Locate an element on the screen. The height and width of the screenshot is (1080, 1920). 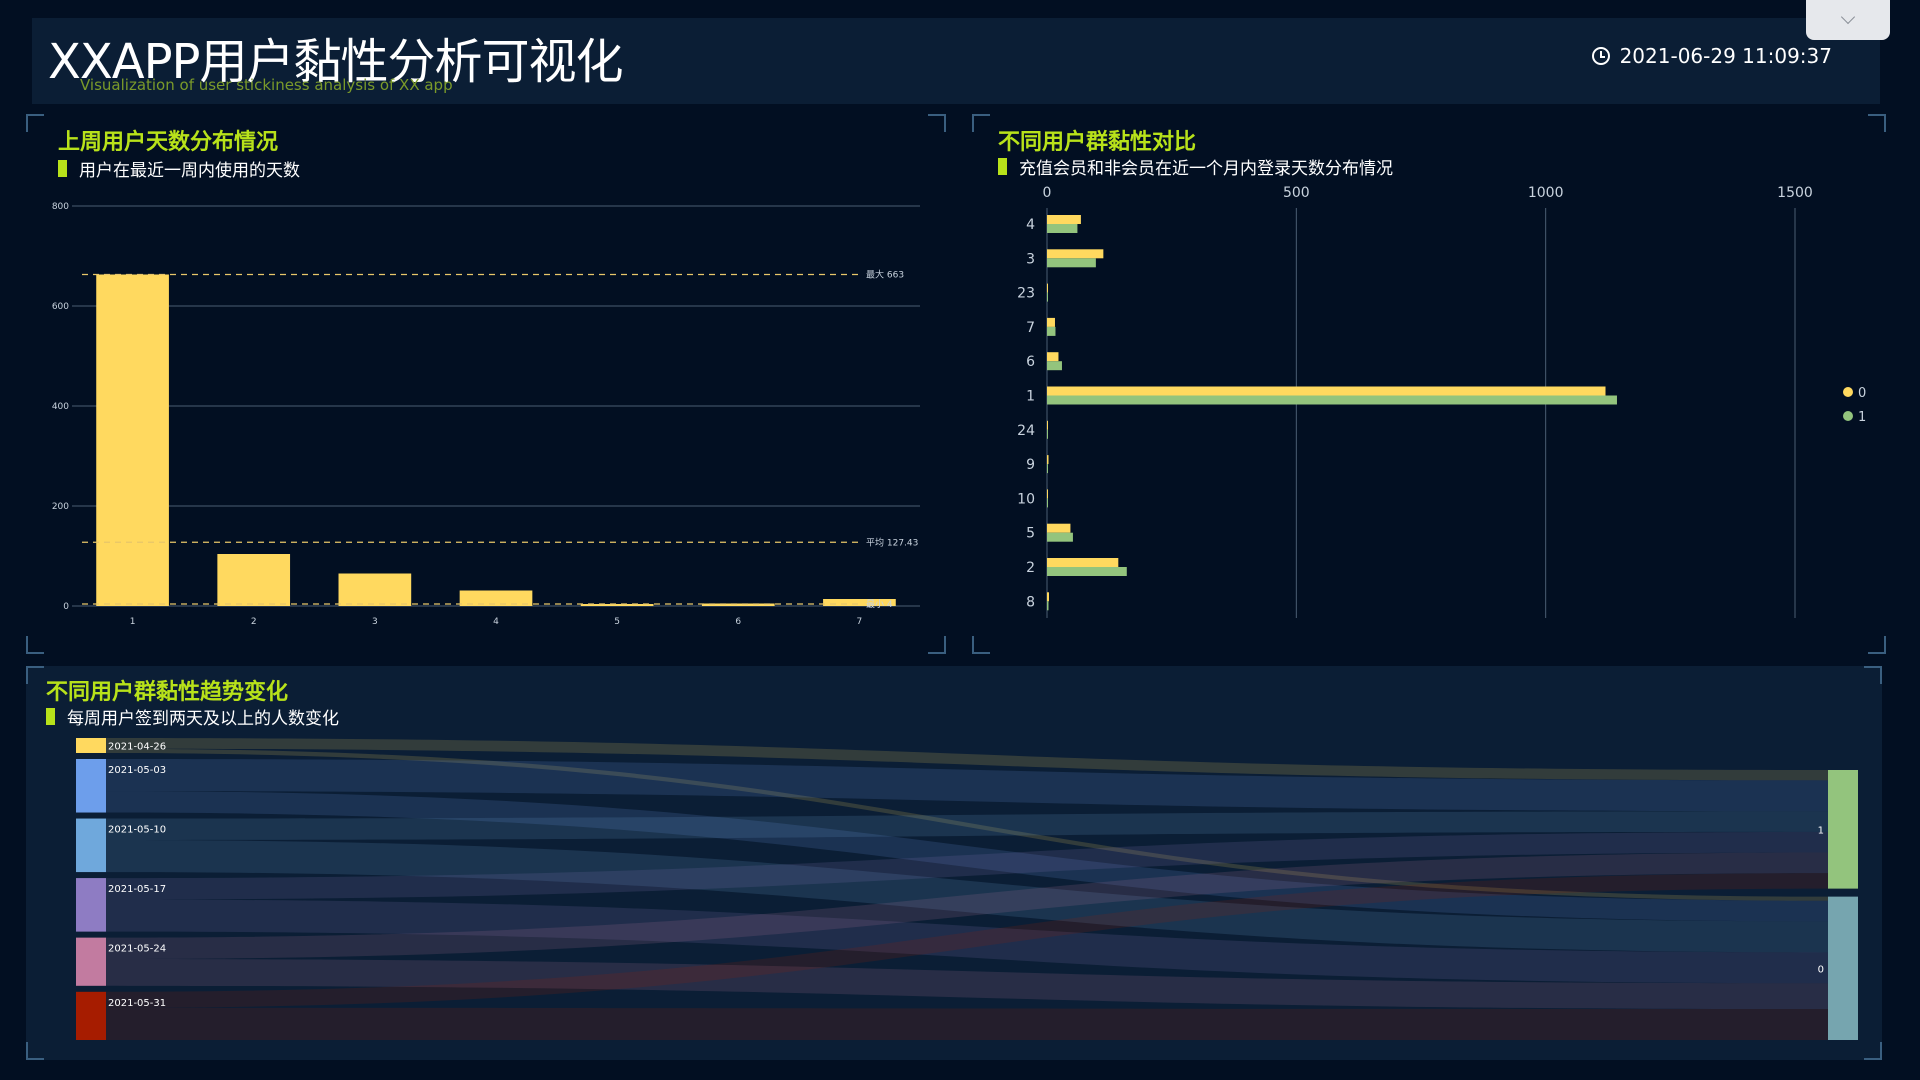
panel-subtitle: 用户在最近一周内使用的天数 is located at coordinates (179, 168).